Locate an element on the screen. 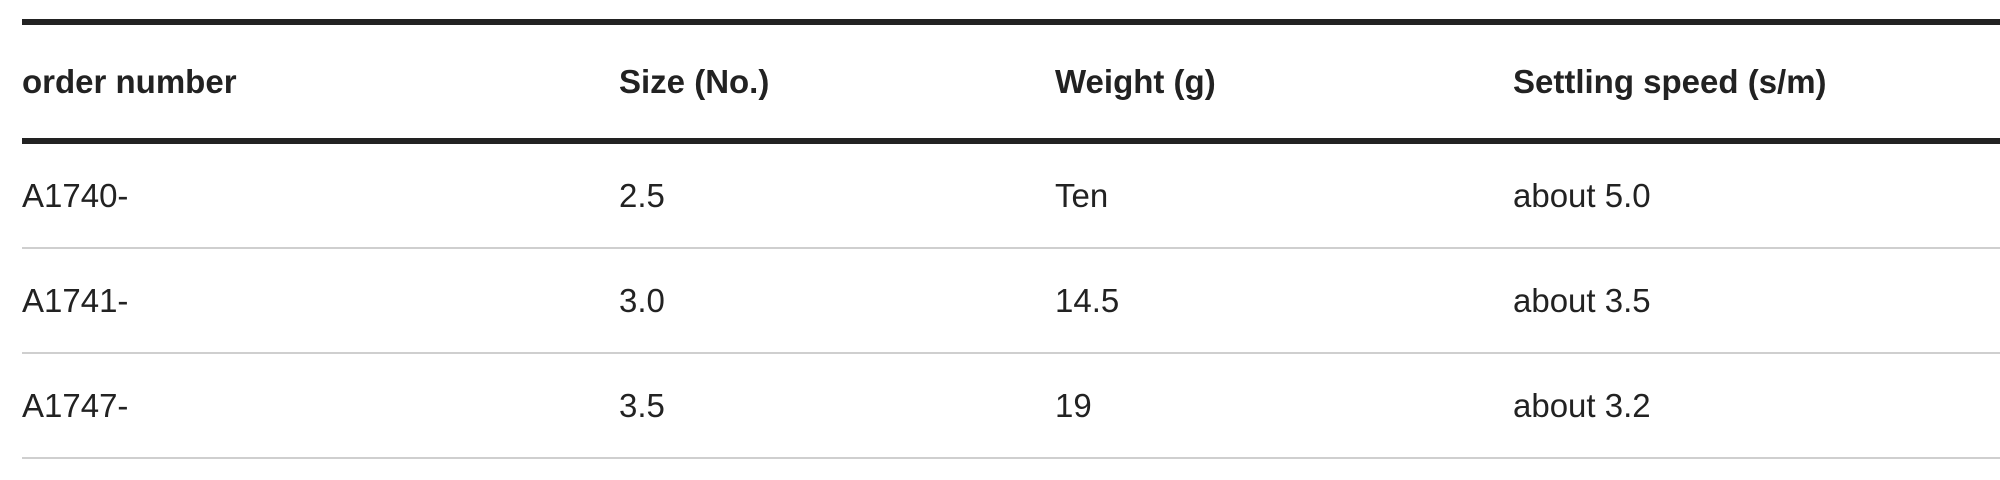 Image resolution: width=2000 pixels, height=480 pixels. header-size: Size (No.) is located at coordinates (694, 81).